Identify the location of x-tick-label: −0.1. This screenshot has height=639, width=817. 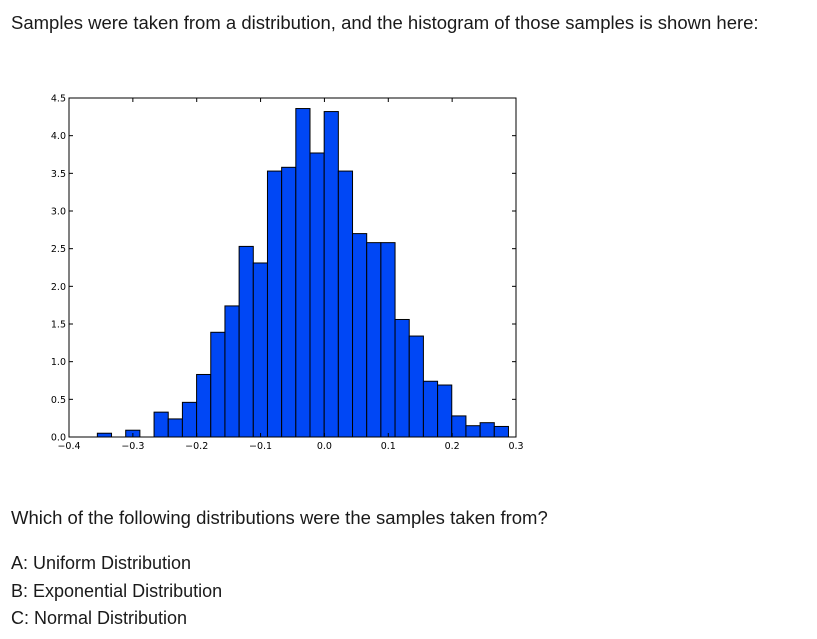
(260, 446).